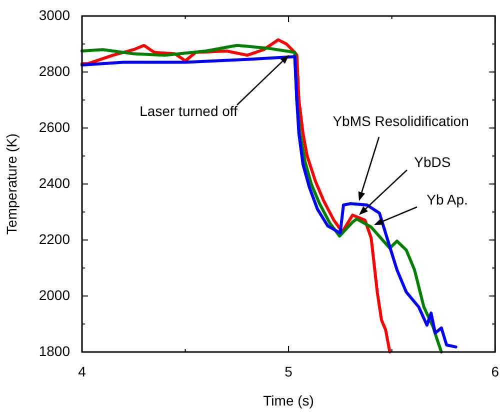  Describe the element at coordinates (54, 238) in the screenshot. I see `y-tick-label: 2200` at that location.